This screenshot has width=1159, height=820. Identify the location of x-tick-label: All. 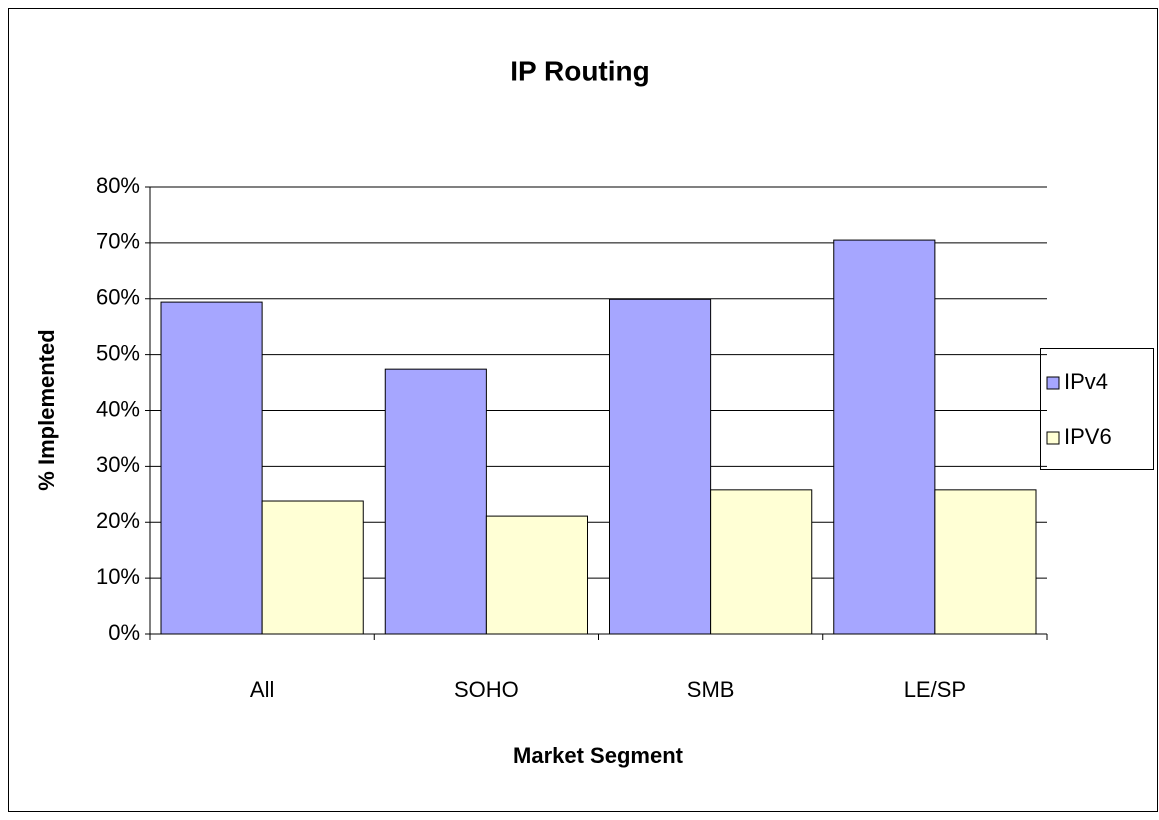
(262, 689).